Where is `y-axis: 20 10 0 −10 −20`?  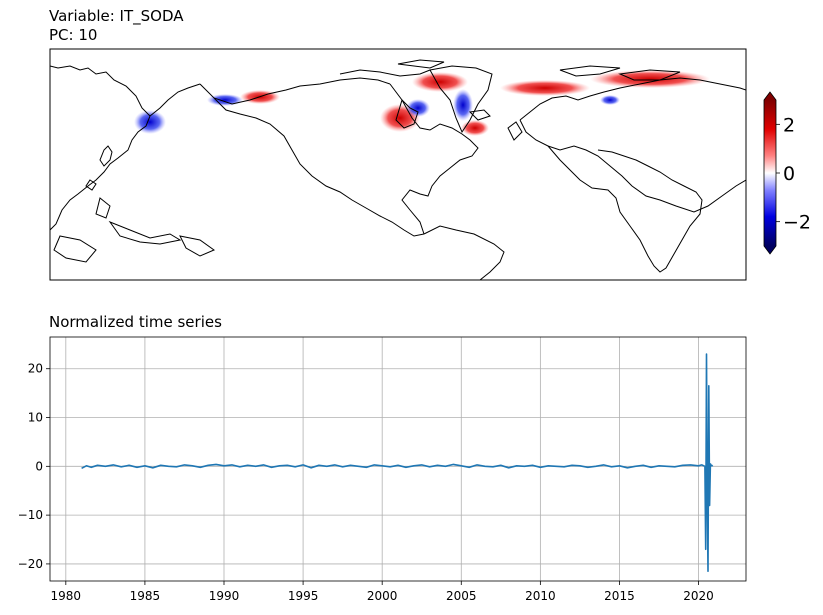 y-axis: 20 10 0 −10 −20 is located at coordinates (34, 466).